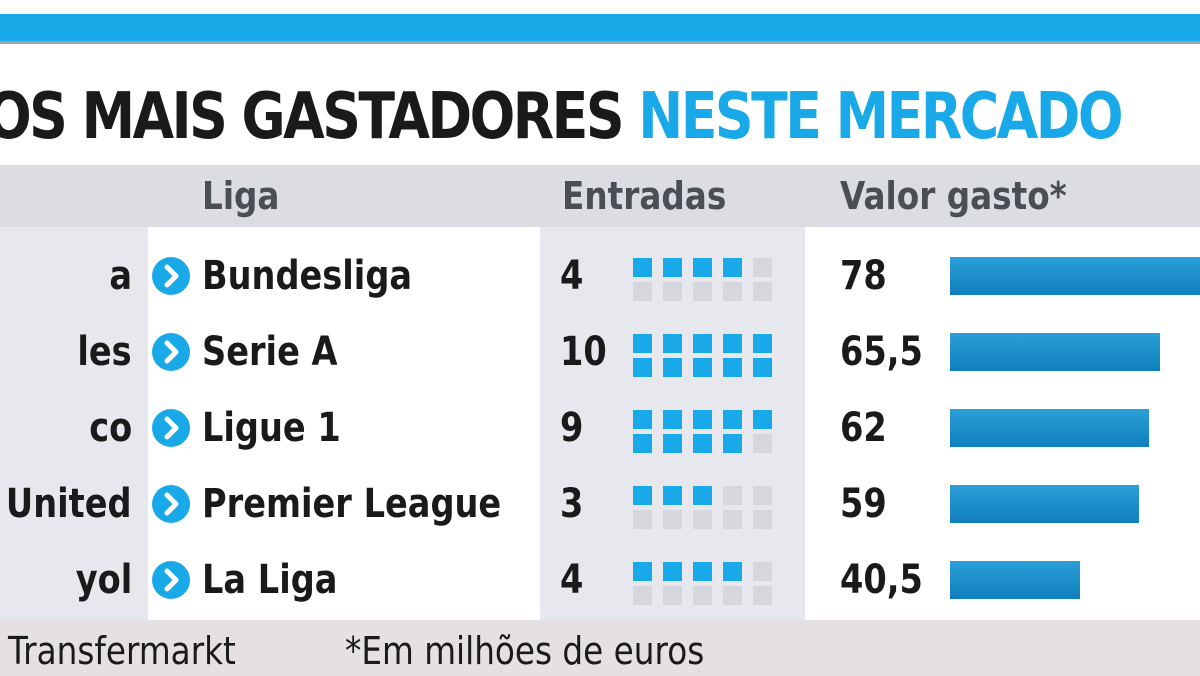  I want to click on header-liga: Liga, so click(241, 196).